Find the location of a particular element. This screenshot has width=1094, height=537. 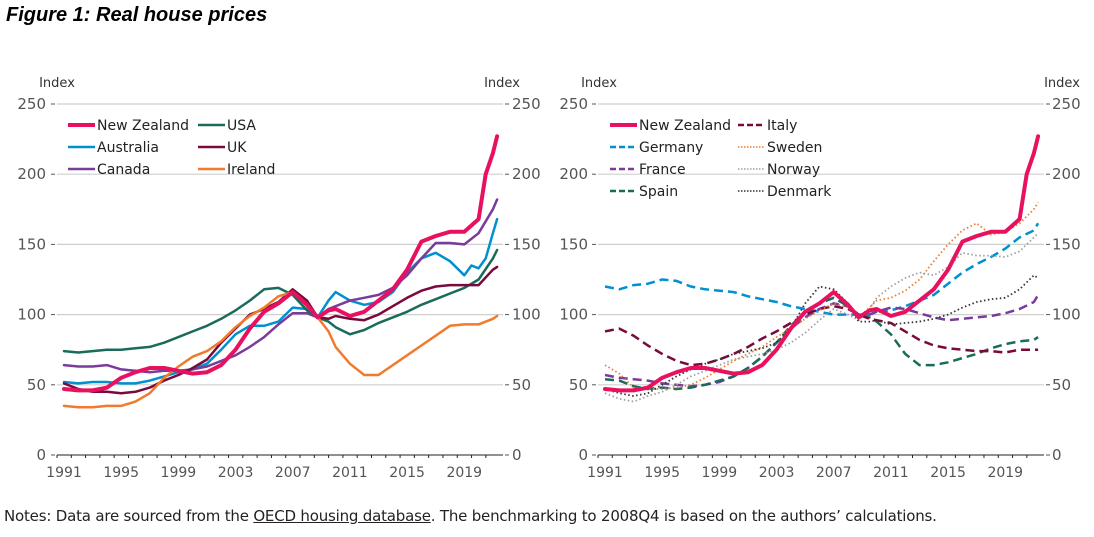

series-line-usa is located at coordinates (280, 301).